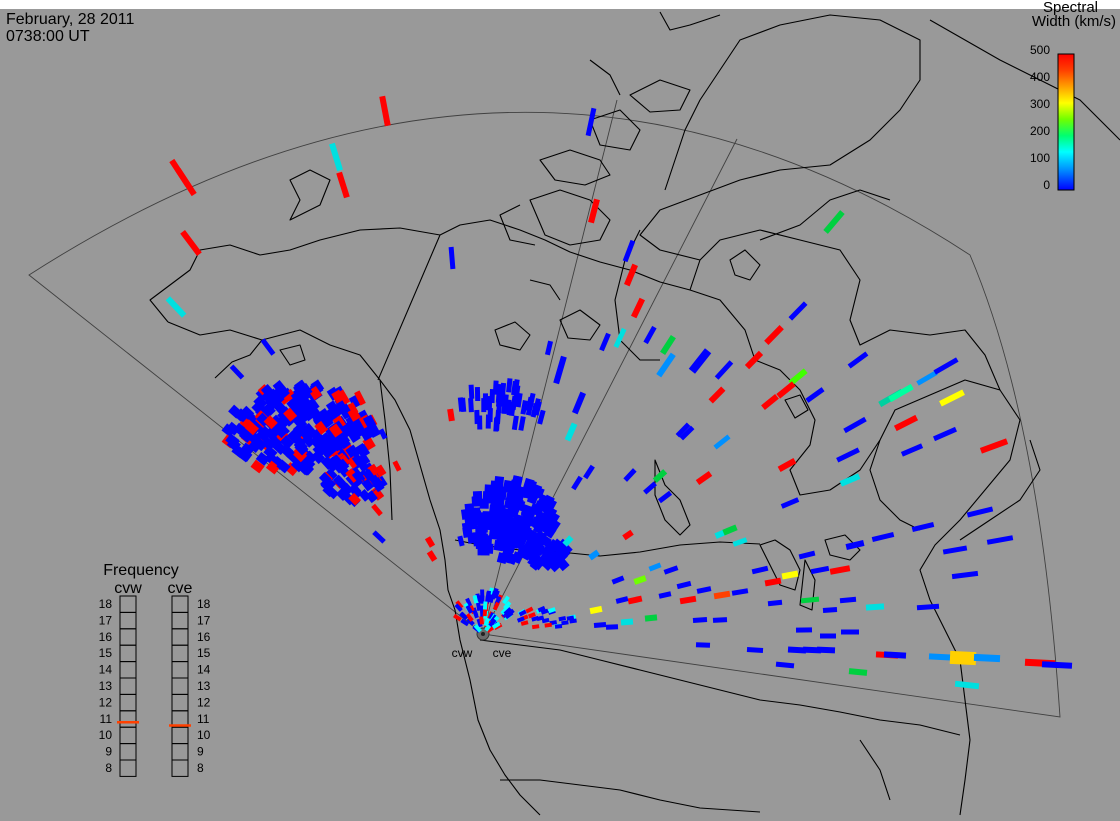 This screenshot has height=821, width=1120. What do you see at coordinates (128, 768) in the screenshot?
I see `frequency-scale-cell` at bounding box center [128, 768].